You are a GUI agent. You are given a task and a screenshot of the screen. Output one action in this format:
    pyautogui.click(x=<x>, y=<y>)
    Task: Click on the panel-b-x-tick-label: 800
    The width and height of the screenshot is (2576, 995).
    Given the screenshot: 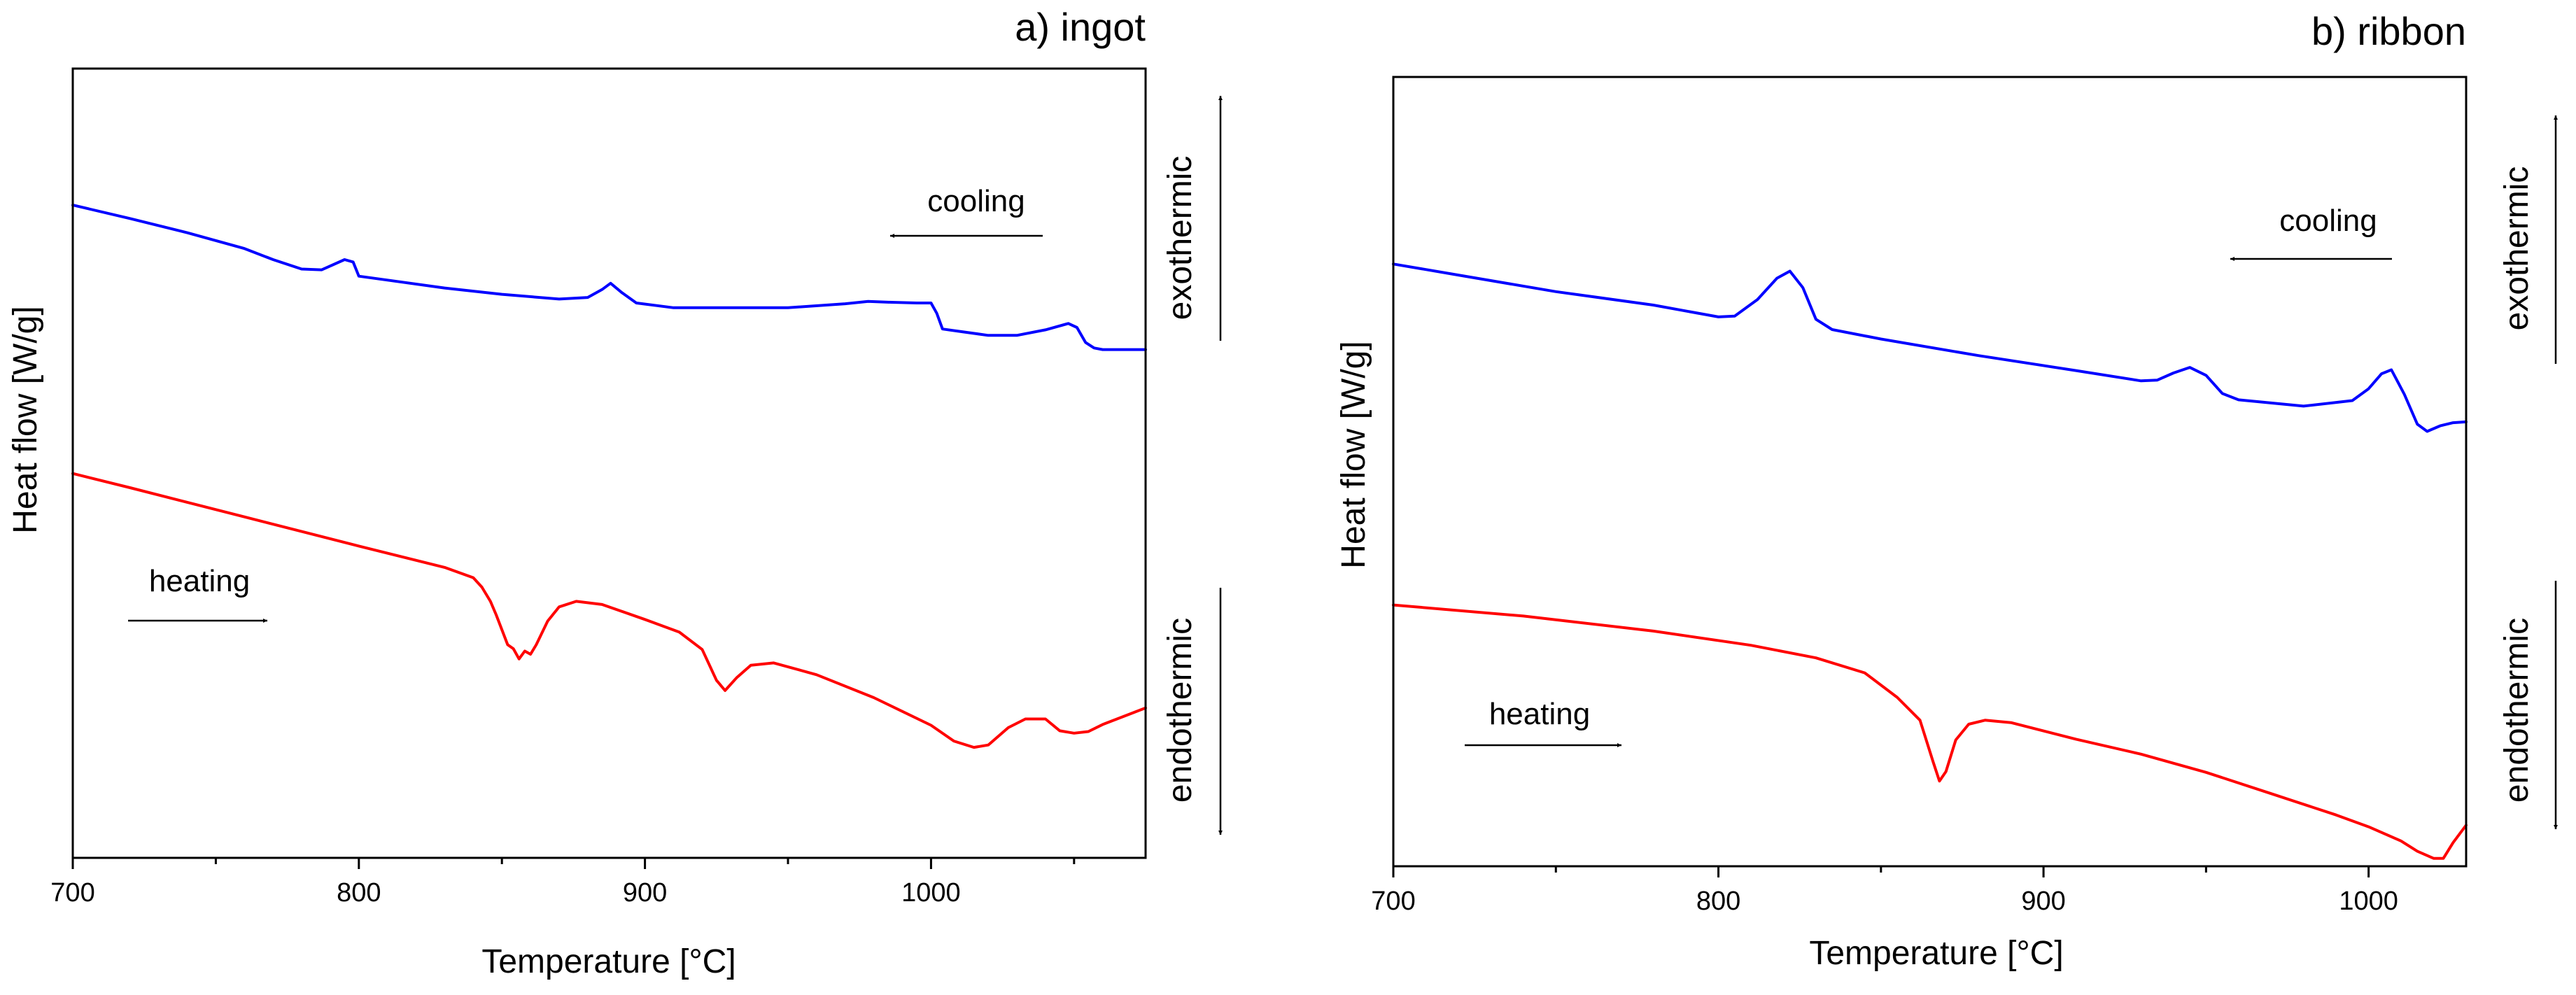 What is the action you would take?
    pyautogui.click(x=1718, y=901)
    